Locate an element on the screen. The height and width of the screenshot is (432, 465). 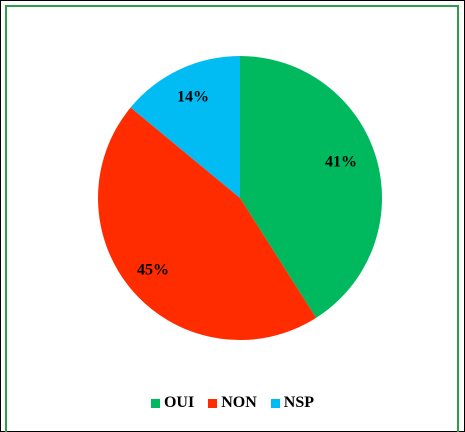
legend-label-nsp: NSP is located at coordinates (299, 402).